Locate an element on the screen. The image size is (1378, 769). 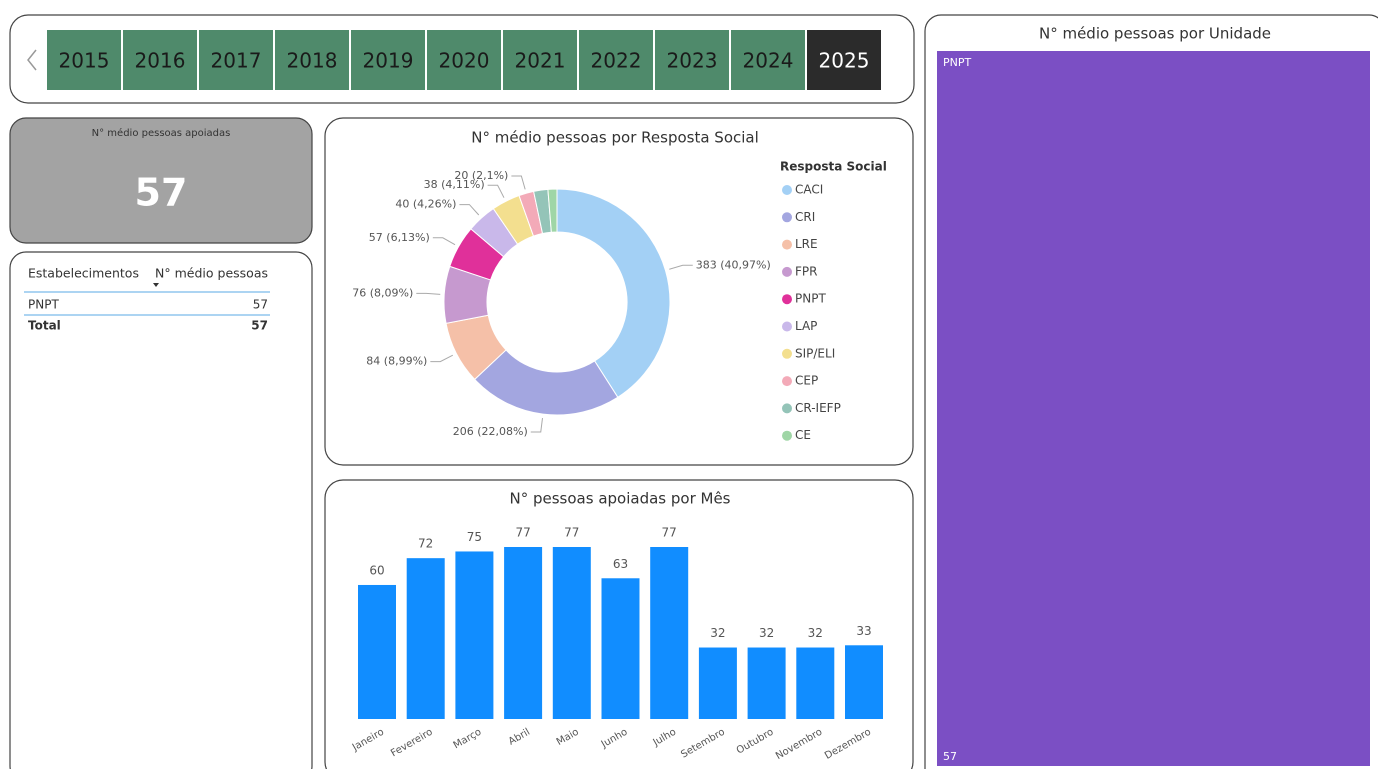
data-label: 76 (8,09%) is located at coordinates (382, 292).